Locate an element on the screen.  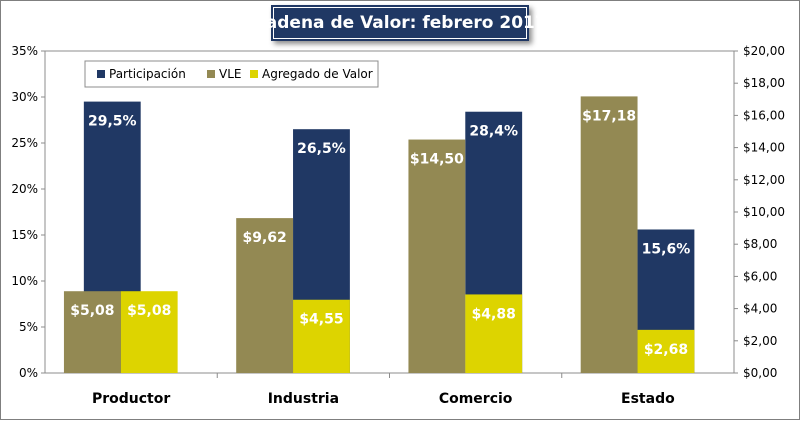
data-label-agregado-de-valor: $4,55 is located at coordinates (321, 320).